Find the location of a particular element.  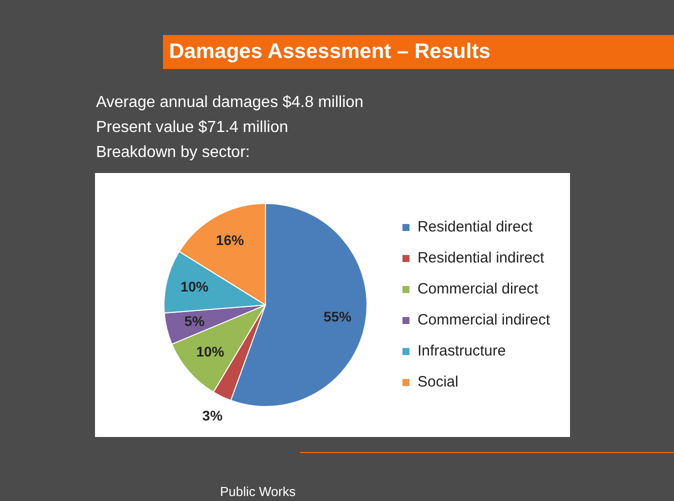

text: Public Works is located at coordinates (258, 491).